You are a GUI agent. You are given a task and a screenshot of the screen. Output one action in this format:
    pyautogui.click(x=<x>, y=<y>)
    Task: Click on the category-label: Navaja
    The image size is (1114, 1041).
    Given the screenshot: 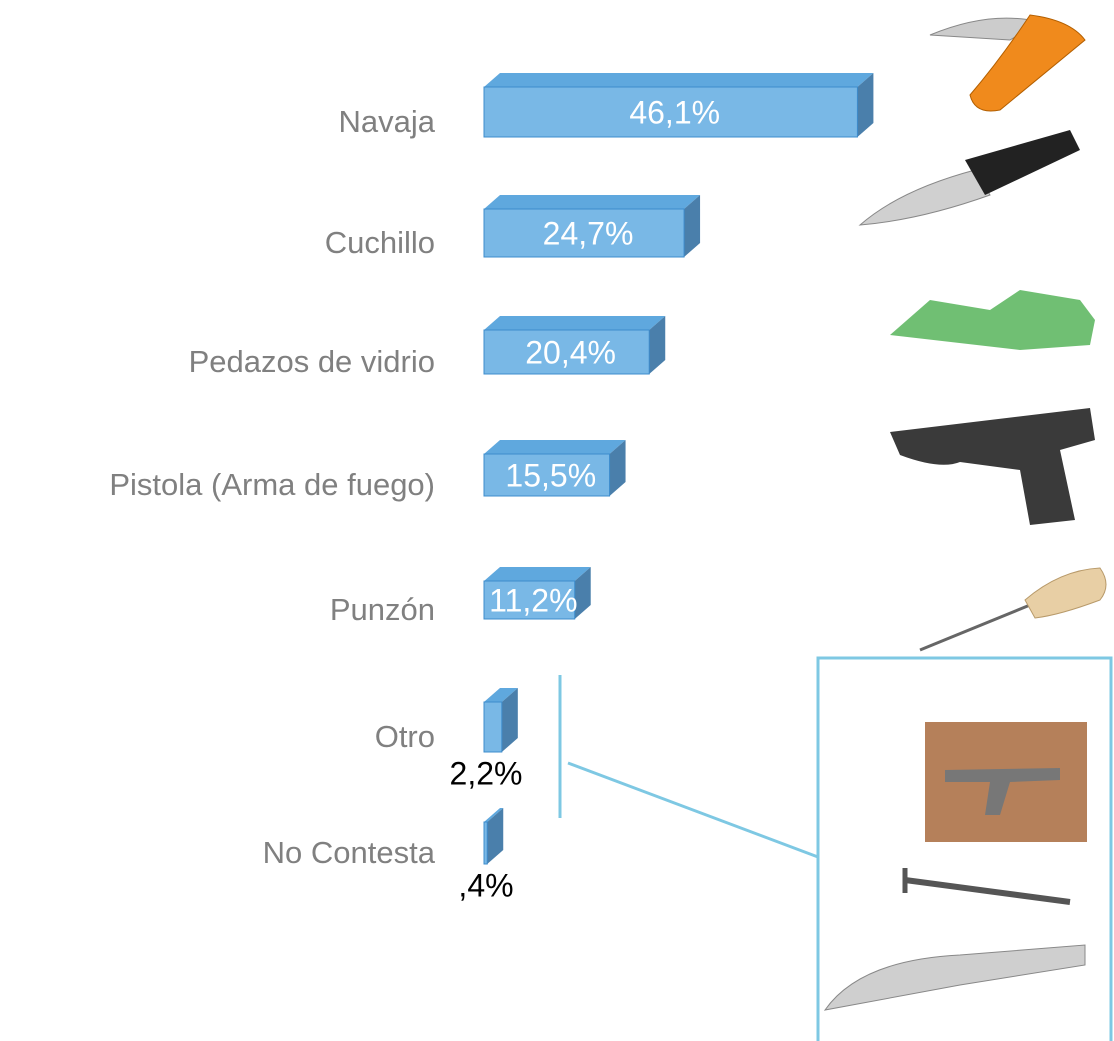 What is the action you would take?
    pyautogui.click(x=387, y=121)
    